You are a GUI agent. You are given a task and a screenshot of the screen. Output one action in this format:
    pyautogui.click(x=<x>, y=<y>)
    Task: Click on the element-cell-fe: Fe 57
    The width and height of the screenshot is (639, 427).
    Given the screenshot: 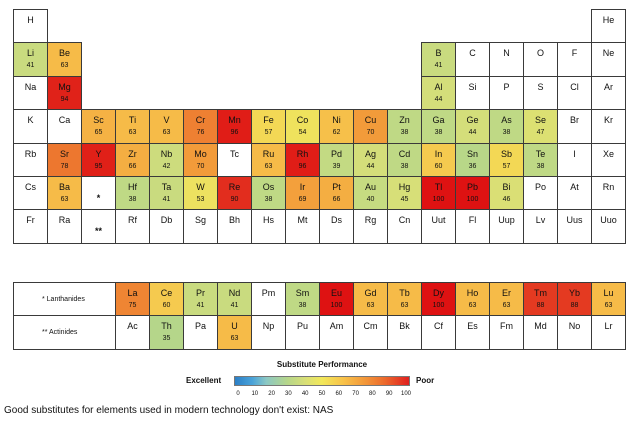 What is the action you would take?
    pyautogui.click(x=268, y=126)
    